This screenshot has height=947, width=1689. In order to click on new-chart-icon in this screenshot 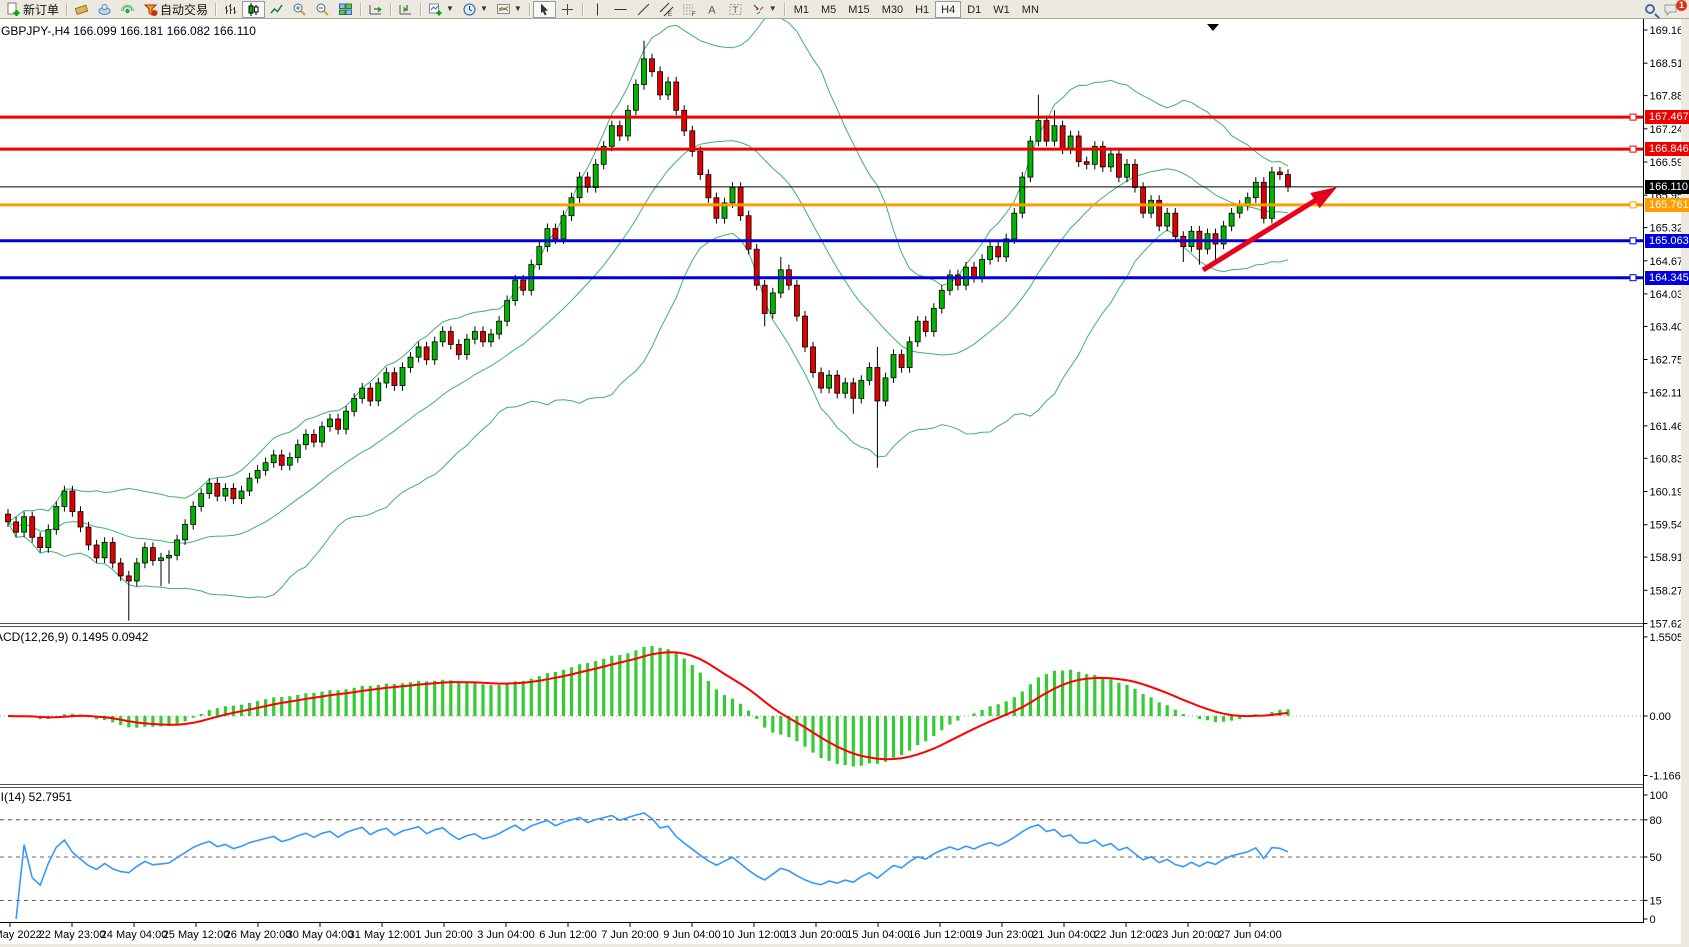, I will do `click(81, 9)`.